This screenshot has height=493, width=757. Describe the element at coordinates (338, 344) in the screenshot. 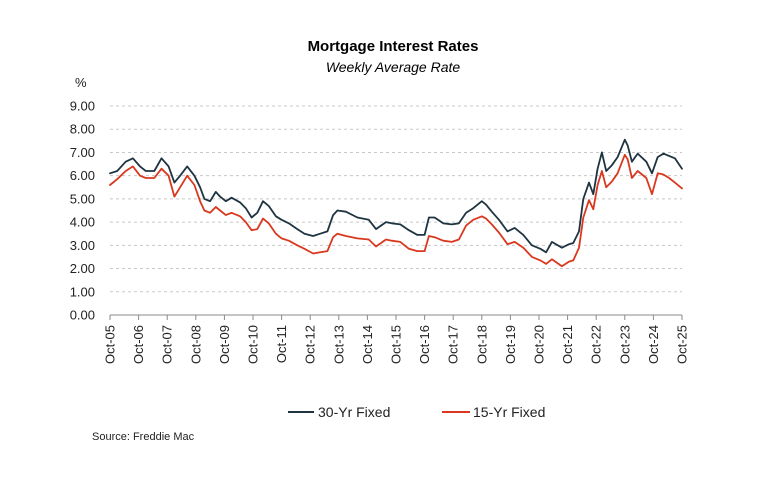

I see `x-tick-label: Oct-13` at that location.